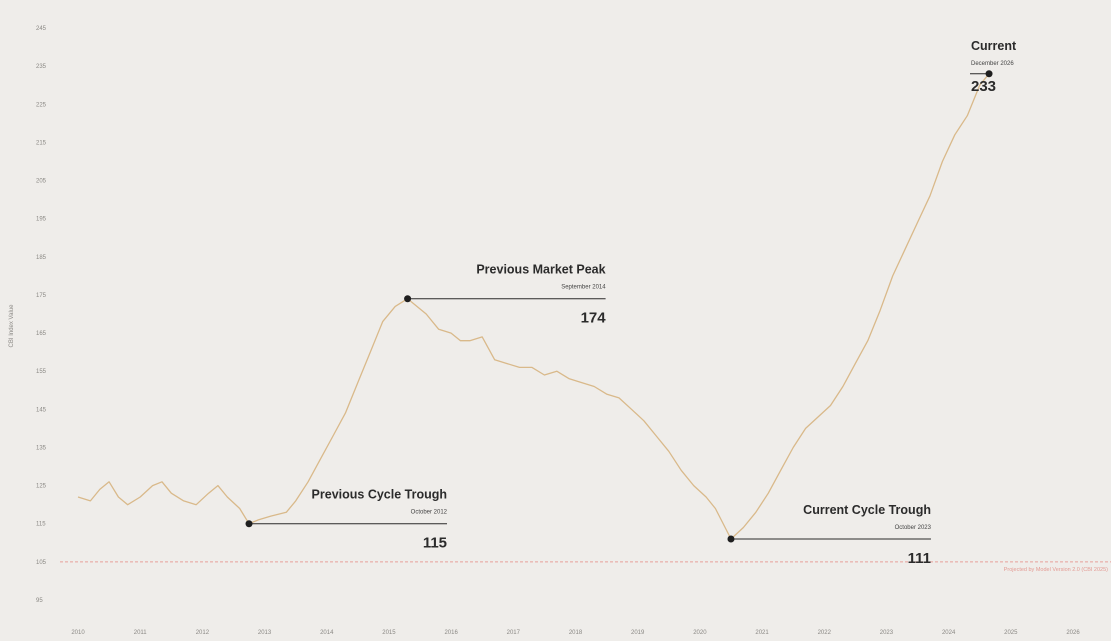 This screenshot has height=641, width=1111. Describe the element at coordinates (203, 633) in the screenshot. I see `x-tick-label: 2012` at that location.